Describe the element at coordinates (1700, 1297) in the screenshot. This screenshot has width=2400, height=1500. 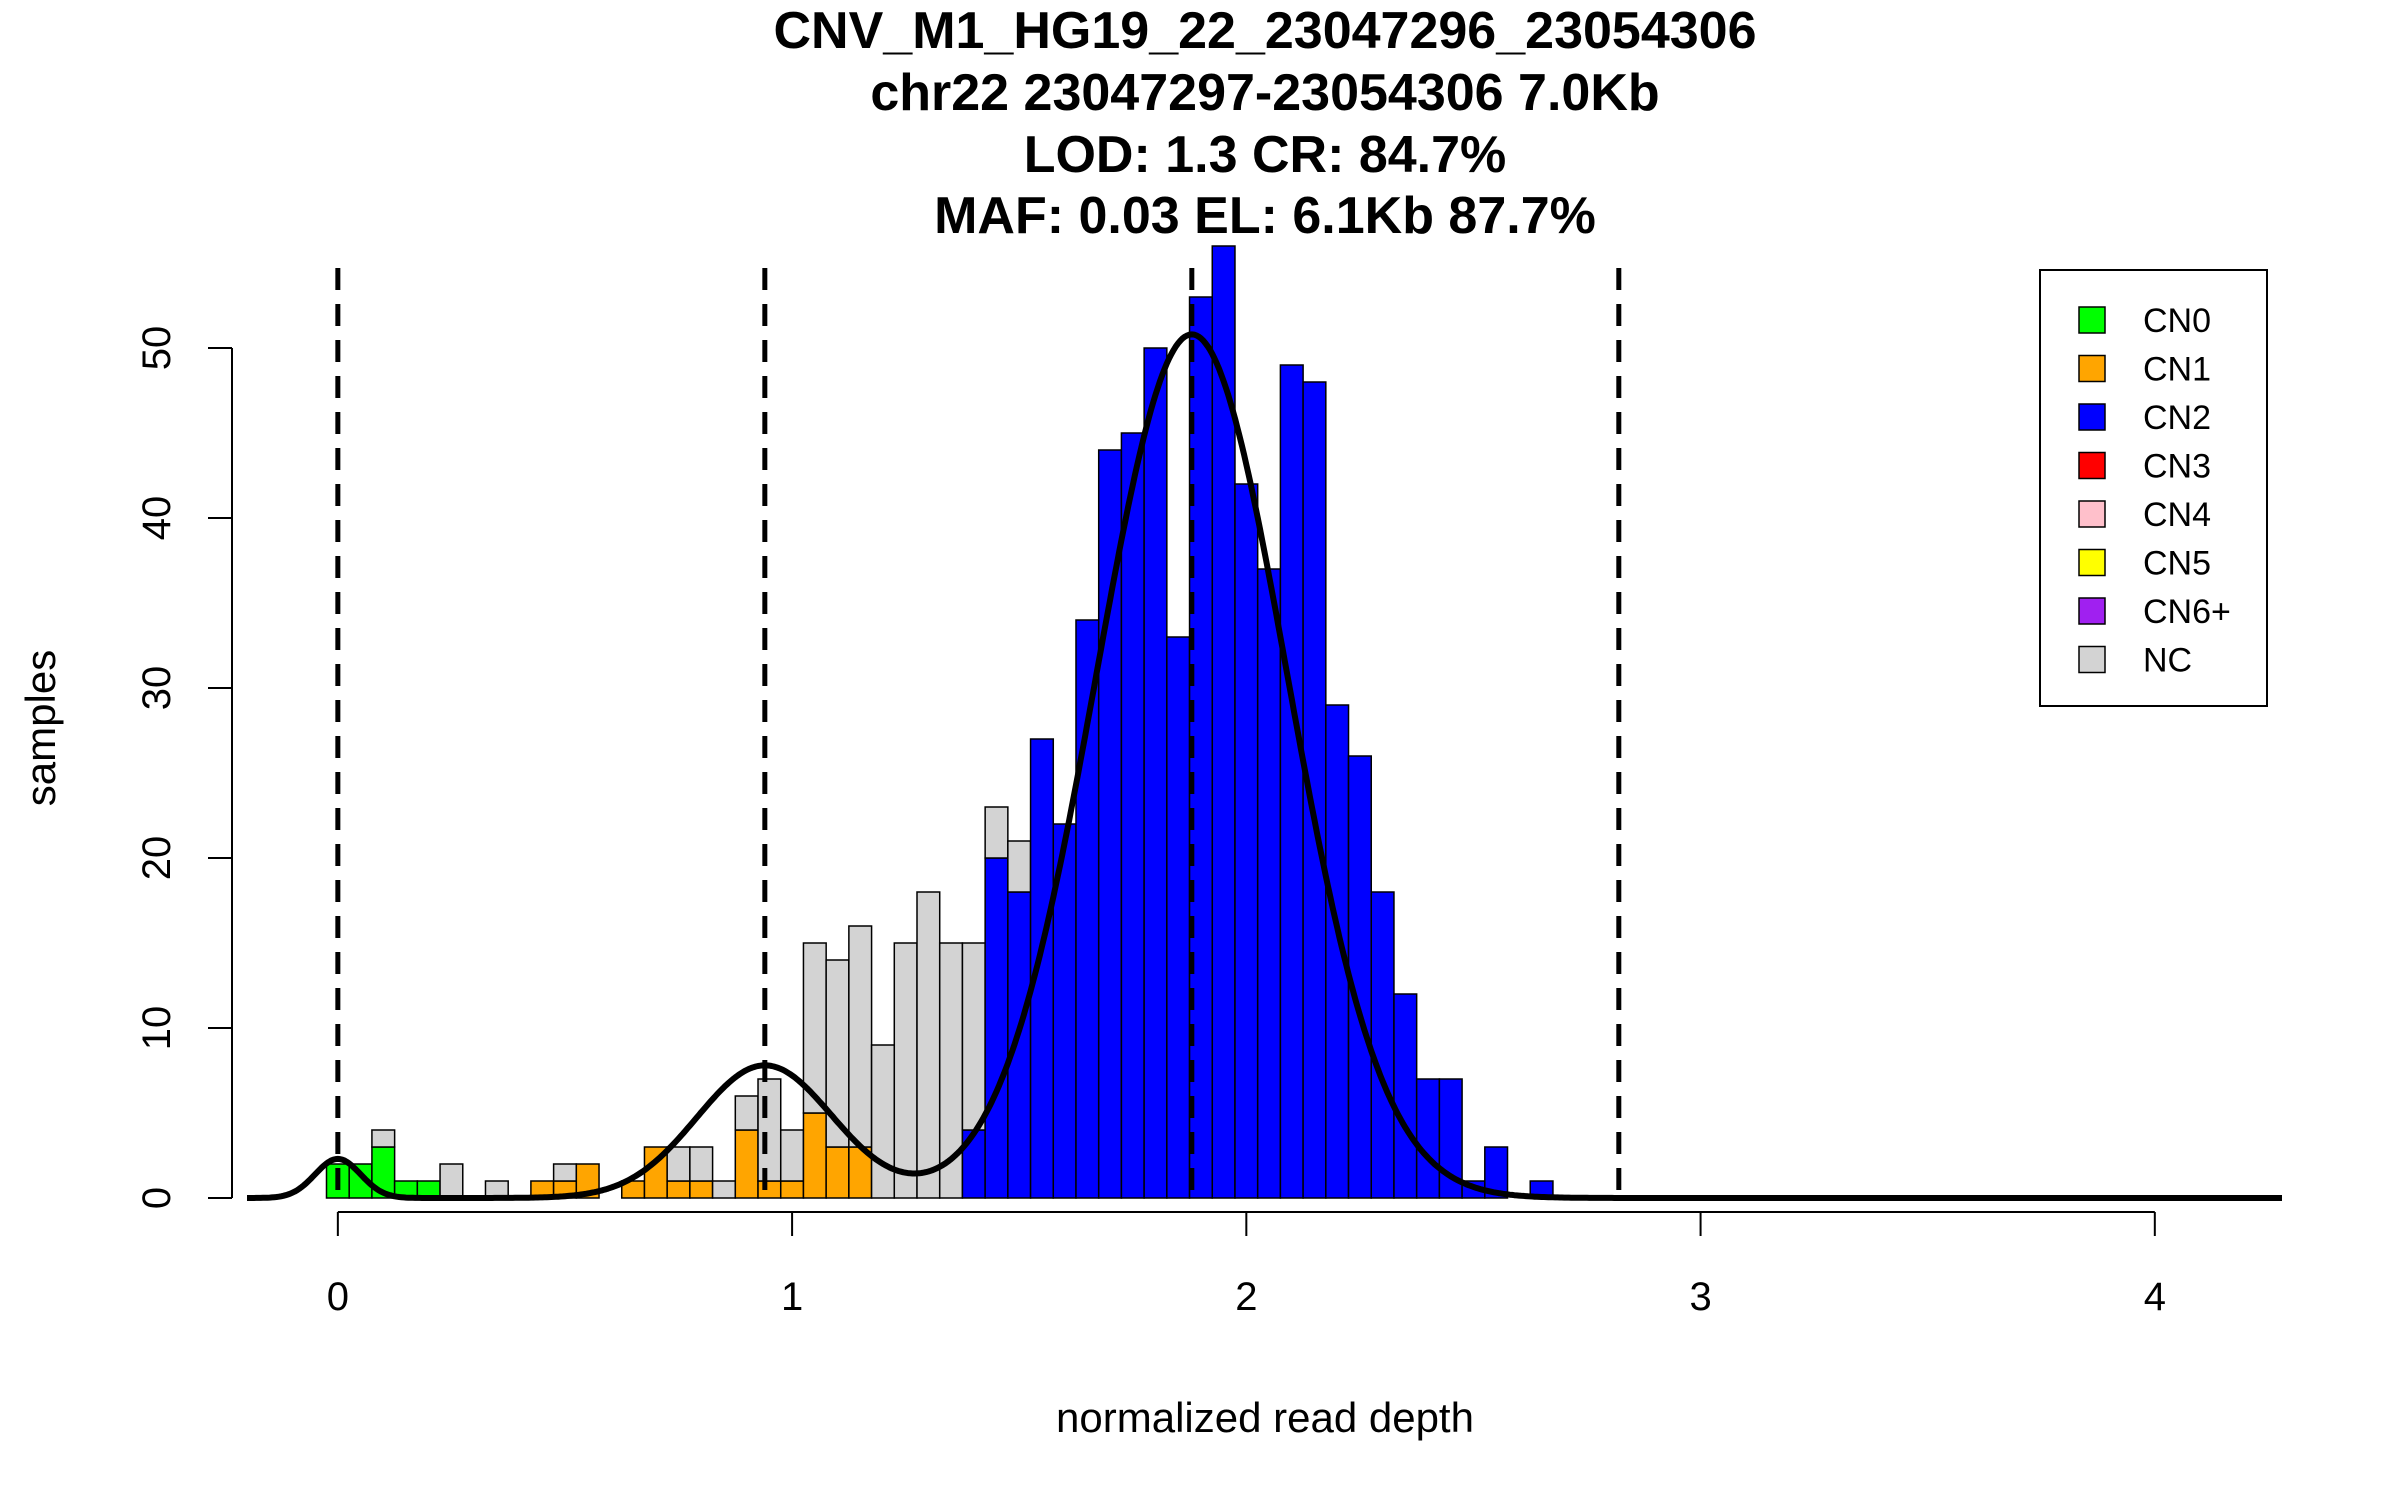
I see `x-tick-label: 3` at that location.